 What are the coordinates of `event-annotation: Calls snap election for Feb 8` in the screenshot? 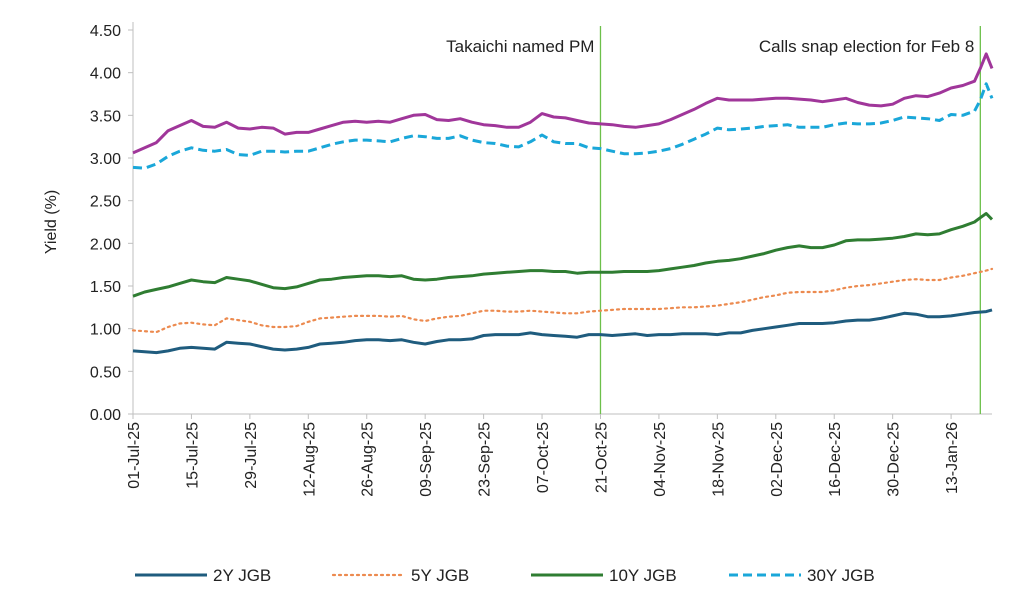 It's located at (866, 46).